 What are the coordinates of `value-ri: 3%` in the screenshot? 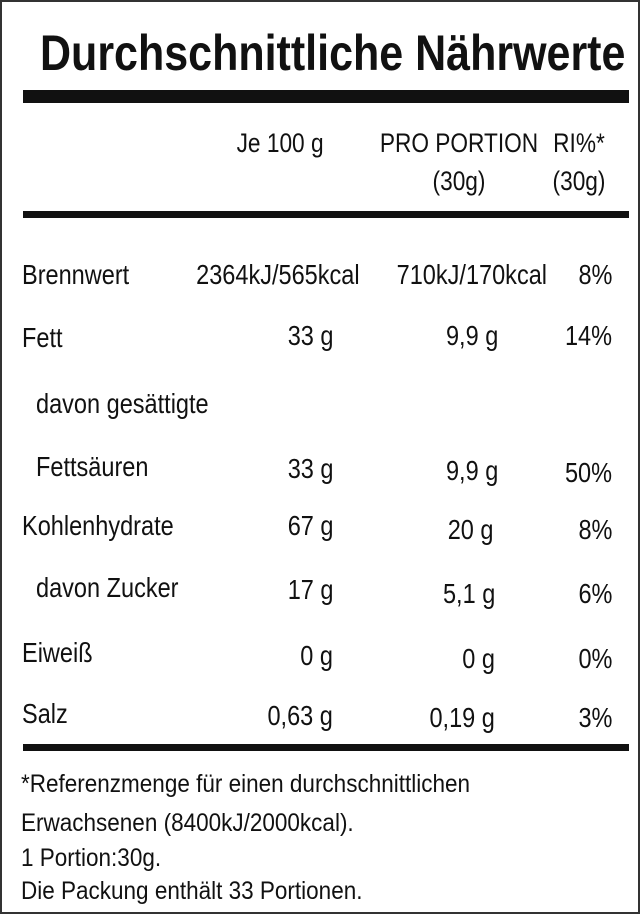 It's located at (595, 717).